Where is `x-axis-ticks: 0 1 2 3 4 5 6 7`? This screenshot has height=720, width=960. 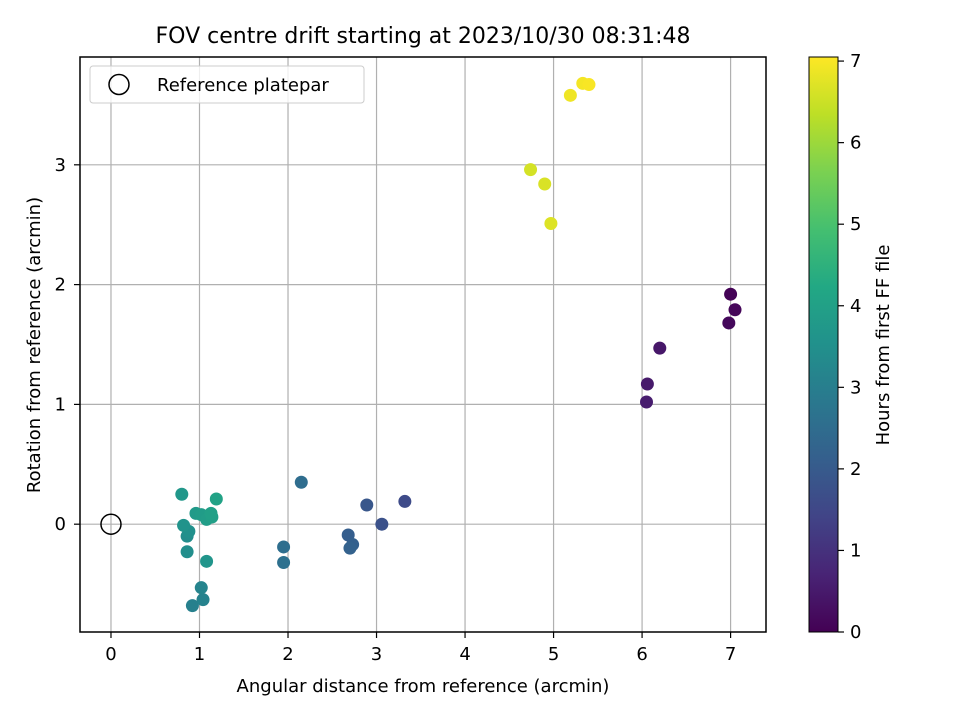 x-axis-ticks: 0 1 2 3 4 5 6 7 is located at coordinates (420, 648).